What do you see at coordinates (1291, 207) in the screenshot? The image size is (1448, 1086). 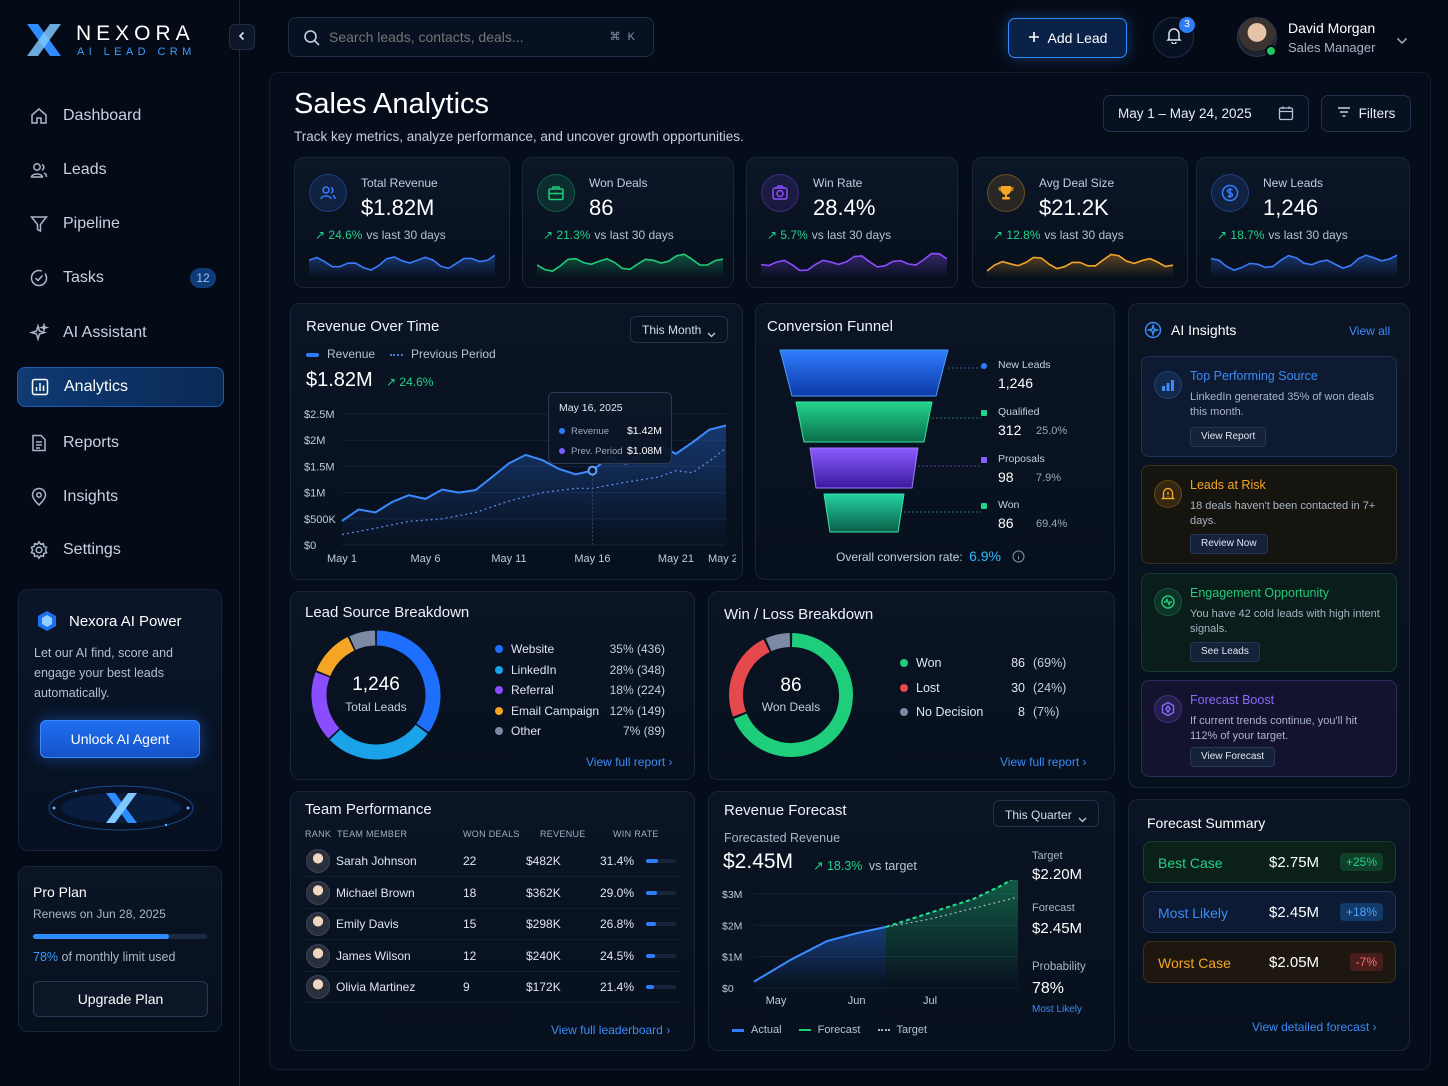 I see `kpi-value: 1,246` at bounding box center [1291, 207].